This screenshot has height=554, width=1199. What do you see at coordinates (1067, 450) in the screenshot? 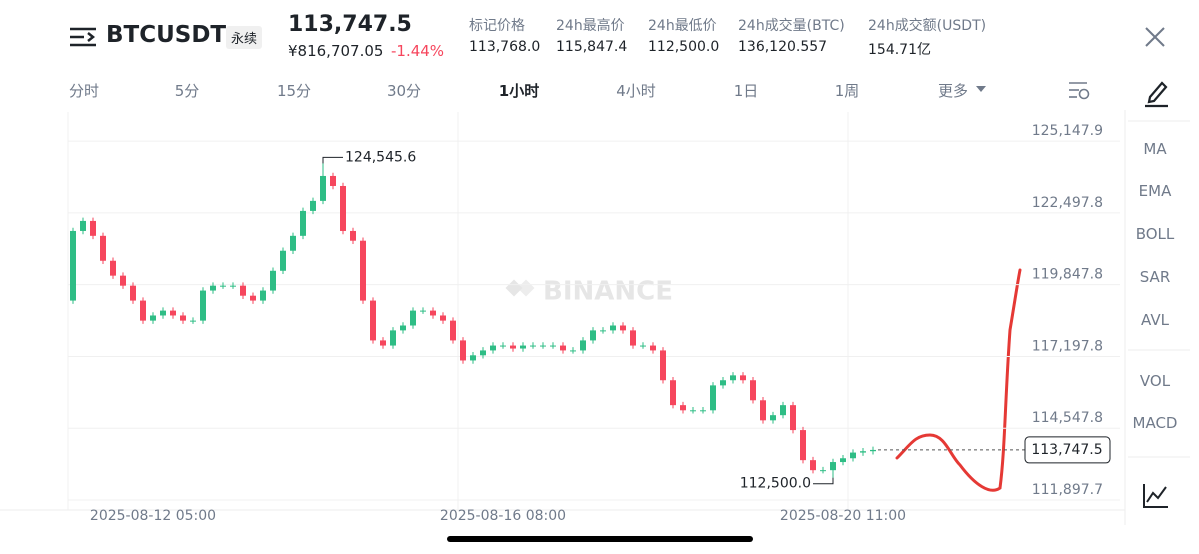
I see `last-price-box` at bounding box center [1067, 450].